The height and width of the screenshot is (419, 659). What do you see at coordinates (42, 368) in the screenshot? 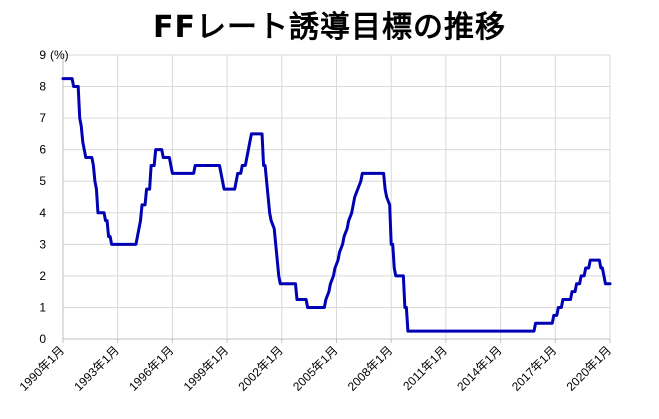
I see `x-tick-label: 1990年1月` at bounding box center [42, 368].